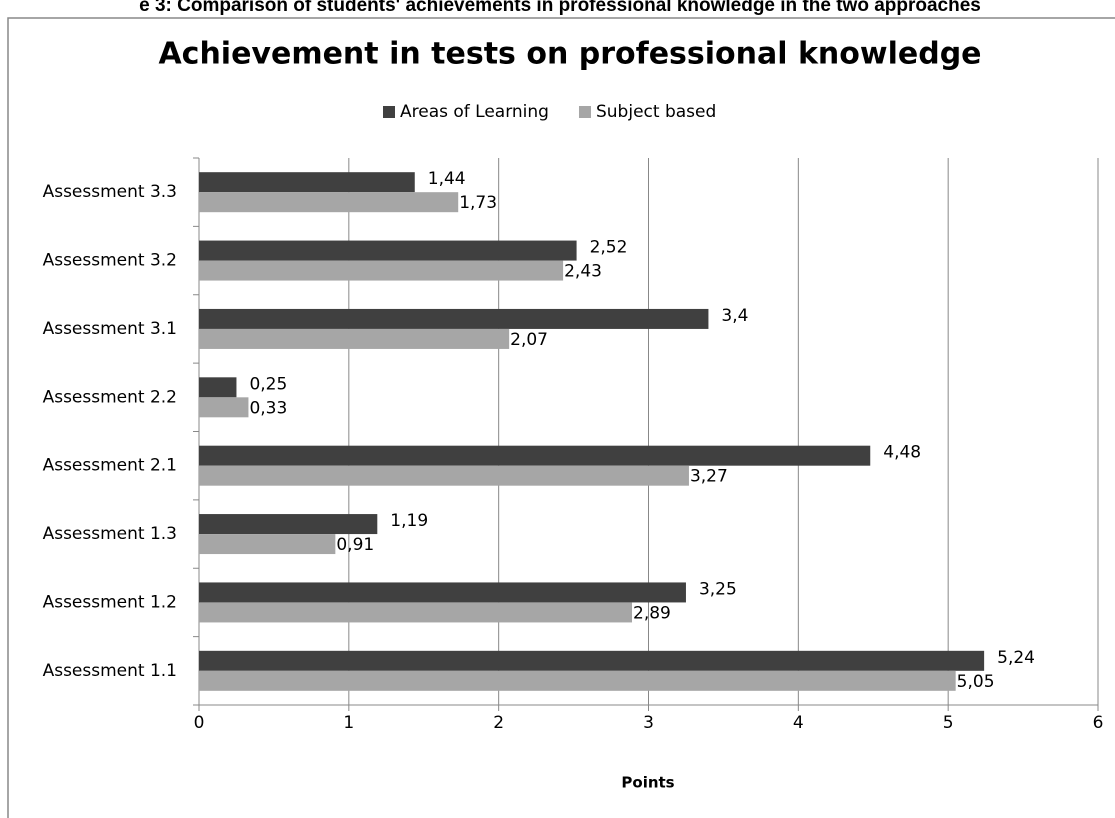 Image resolution: width=1115 pixels, height=818 pixels. What do you see at coordinates (798, 723) in the screenshot?
I see `x-tick-label: 4` at bounding box center [798, 723].